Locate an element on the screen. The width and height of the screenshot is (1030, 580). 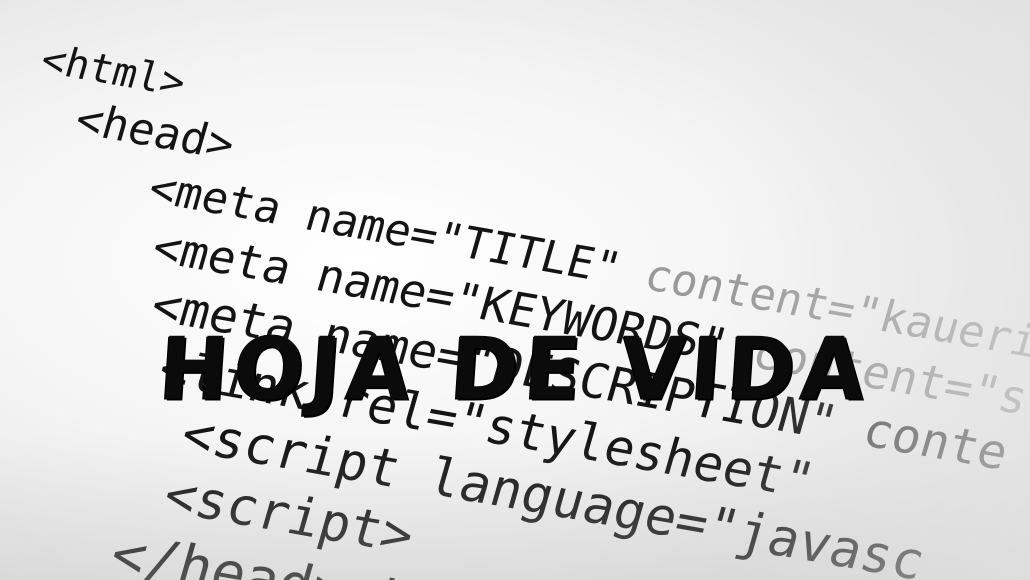
page-title: HOJA DE VIDA is located at coordinates (515, 369).